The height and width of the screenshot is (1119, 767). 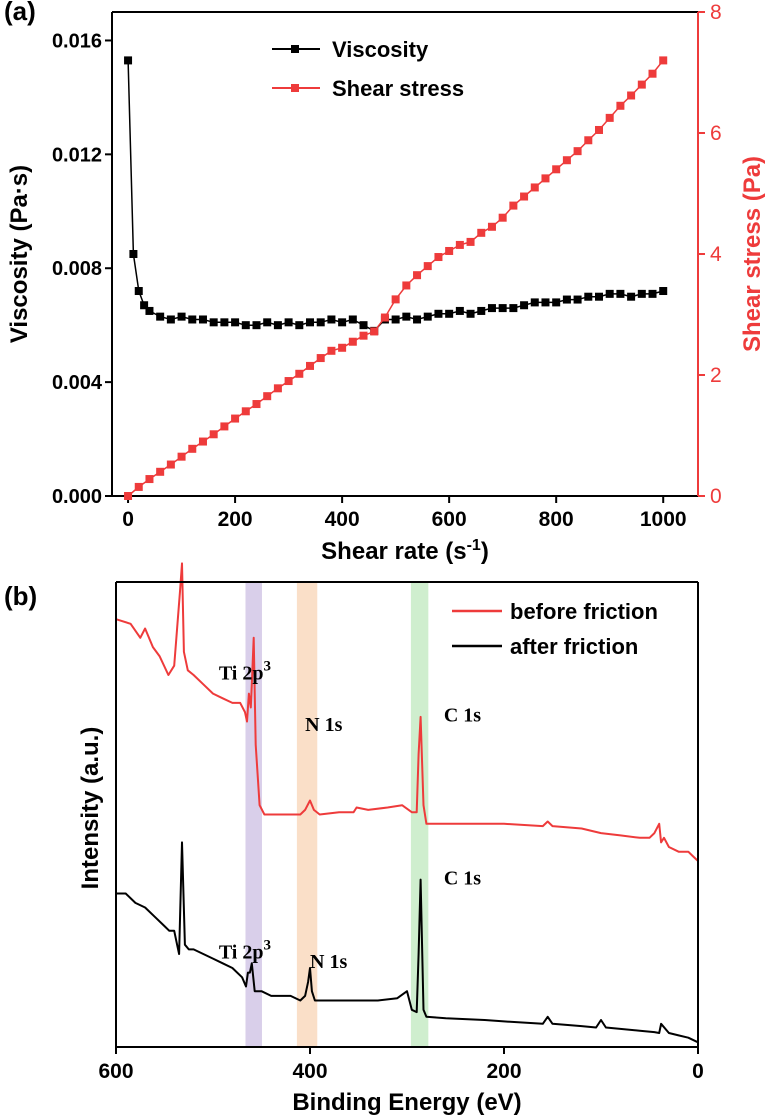 I want to click on y-axis-title: Intensity (a.u.), so click(x=90, y=808).